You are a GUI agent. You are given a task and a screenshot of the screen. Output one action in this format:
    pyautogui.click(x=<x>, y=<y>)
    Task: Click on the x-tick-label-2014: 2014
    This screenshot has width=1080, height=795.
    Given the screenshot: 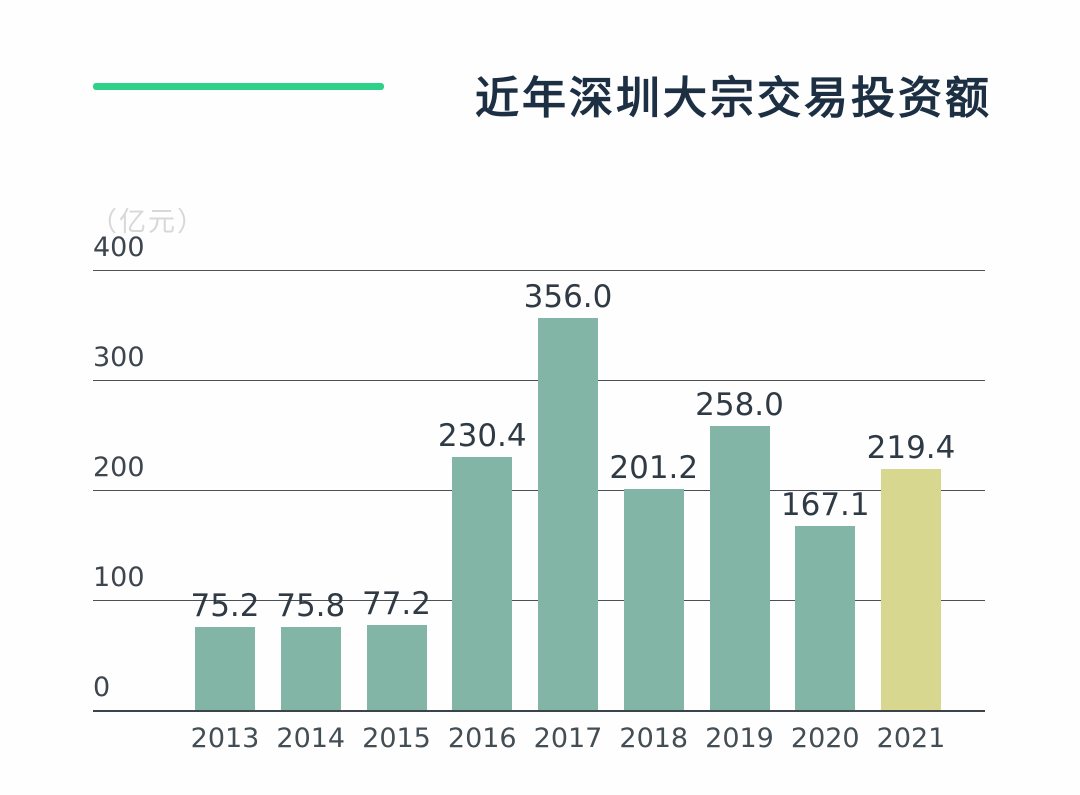 What is the action you would take?
    pyautogui.click(x=311, y=738)
    